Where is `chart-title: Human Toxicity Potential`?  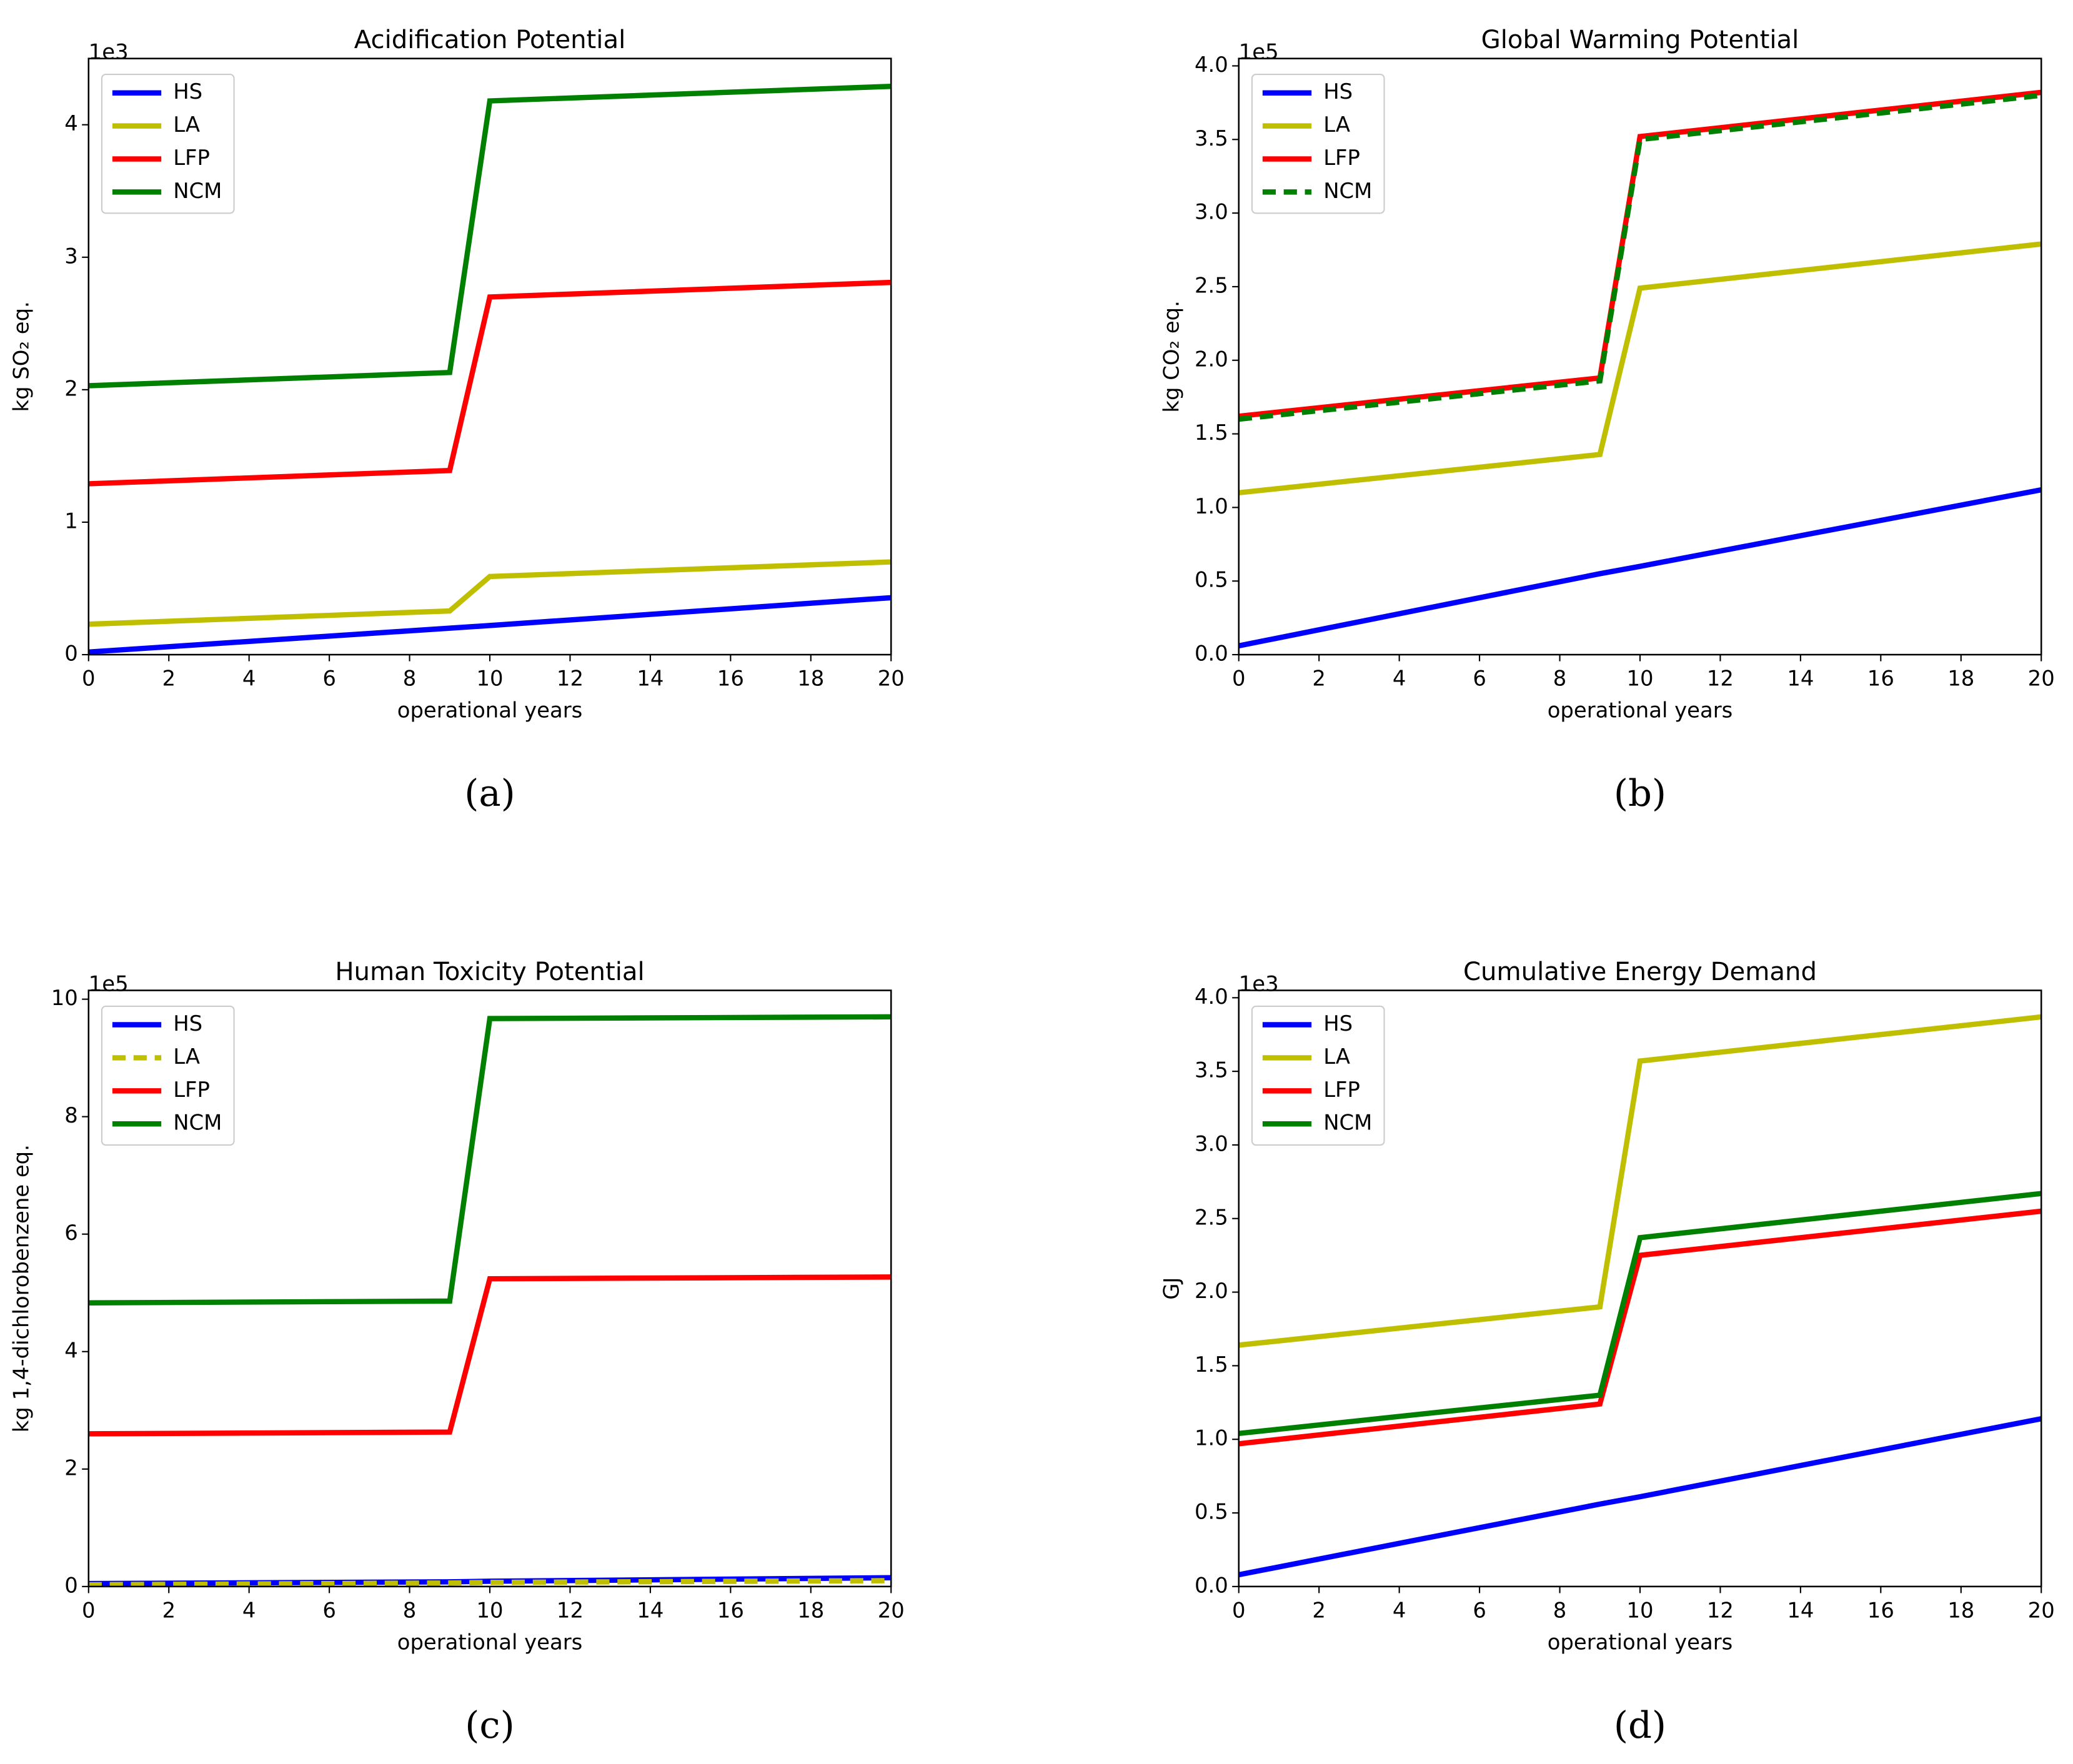
chart-title: Human Toxicity Potential is located at coordinates (489, 972).